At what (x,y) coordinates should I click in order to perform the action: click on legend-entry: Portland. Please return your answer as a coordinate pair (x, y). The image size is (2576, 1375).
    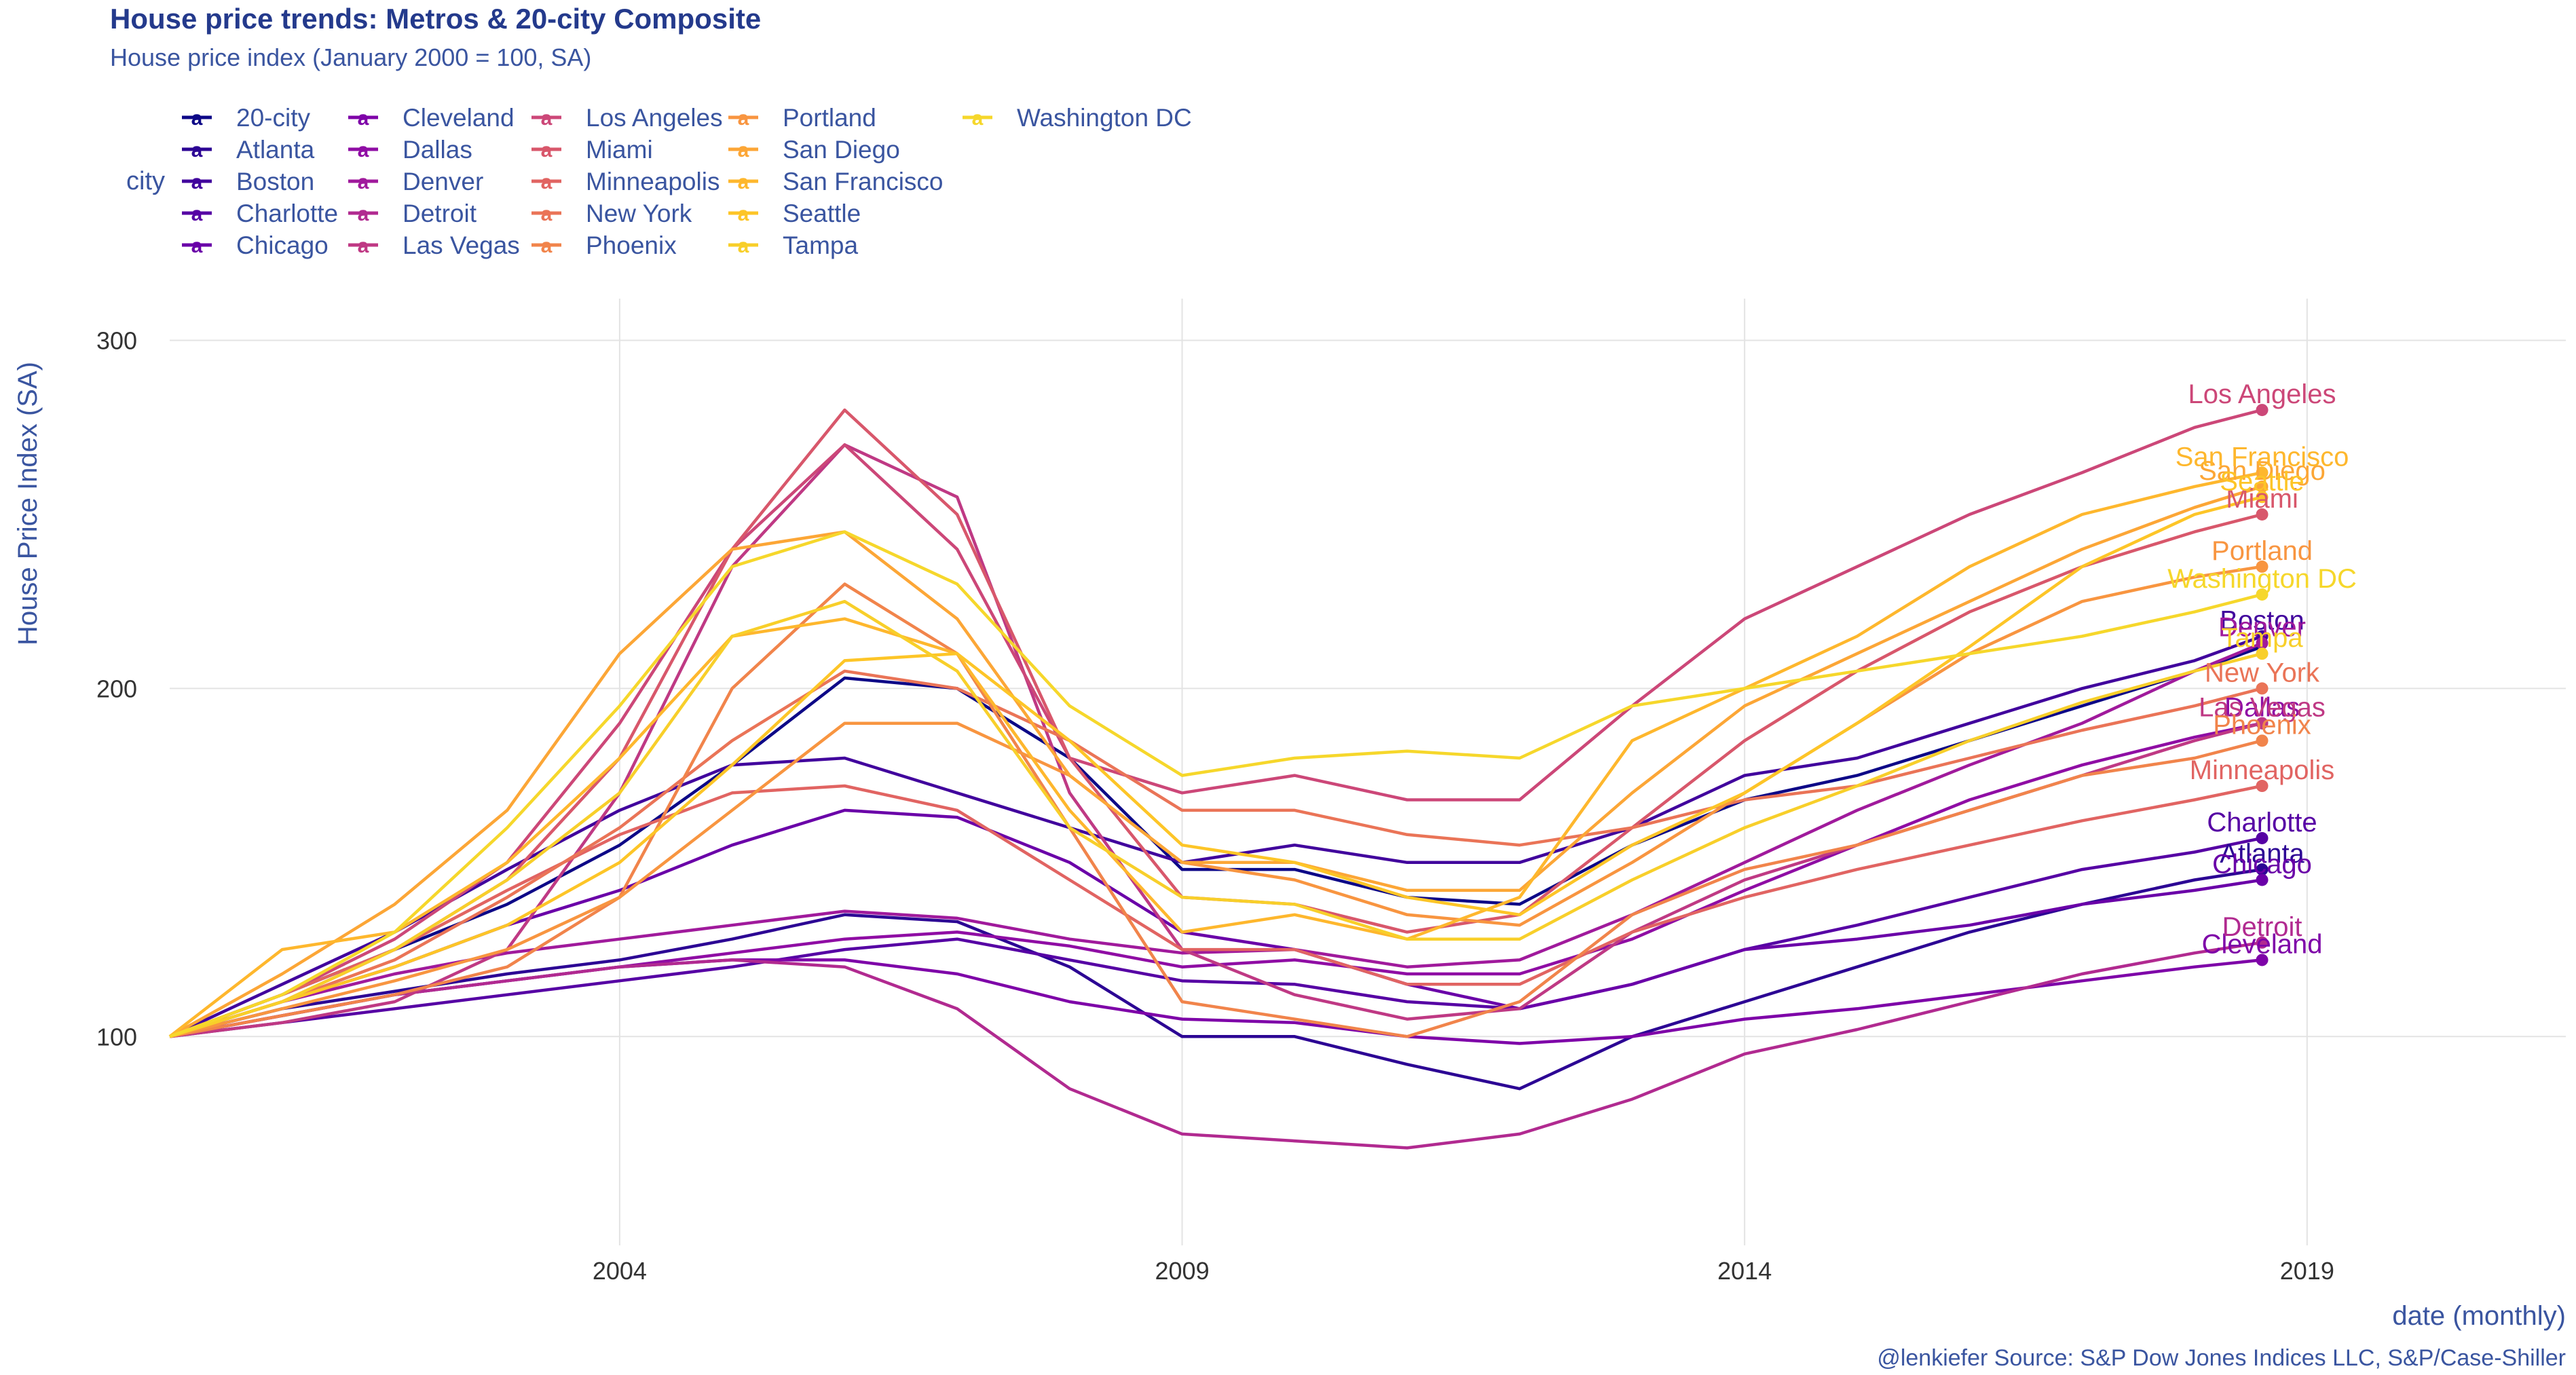
    Looking at the image, I should click on (829, 118).